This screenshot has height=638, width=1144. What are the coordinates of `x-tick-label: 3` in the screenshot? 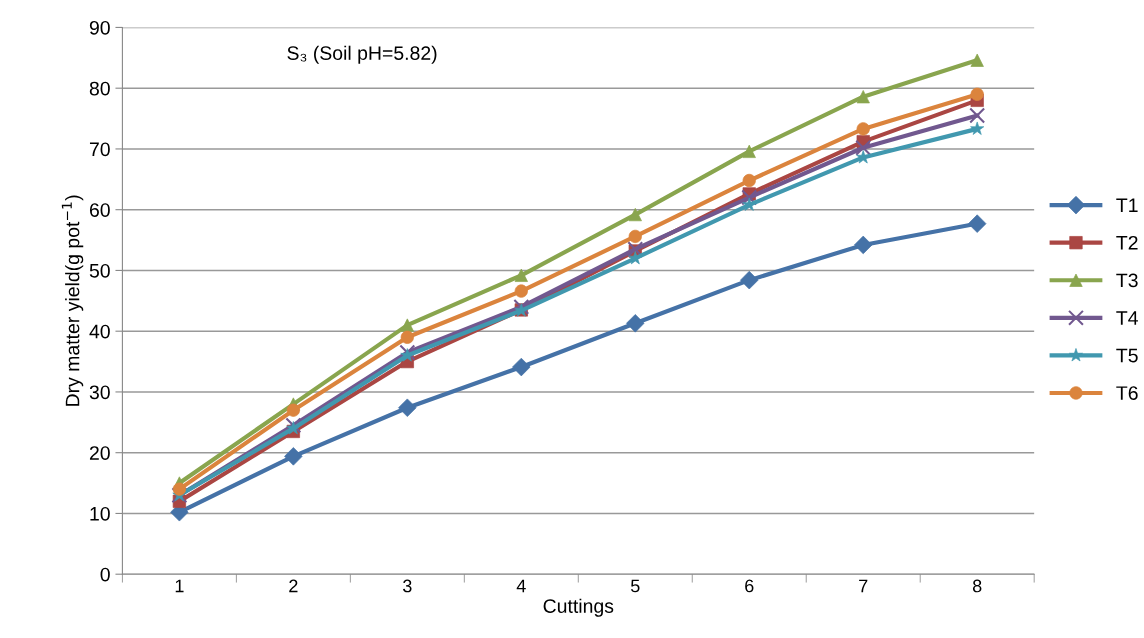 It's located at (407, 586).